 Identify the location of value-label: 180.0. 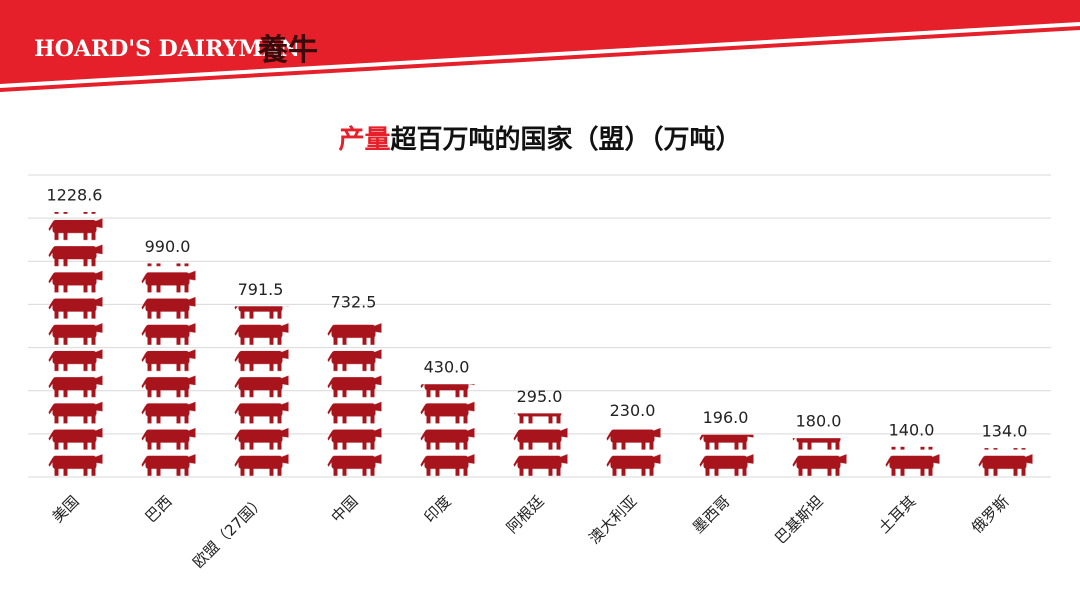
(819, 421).